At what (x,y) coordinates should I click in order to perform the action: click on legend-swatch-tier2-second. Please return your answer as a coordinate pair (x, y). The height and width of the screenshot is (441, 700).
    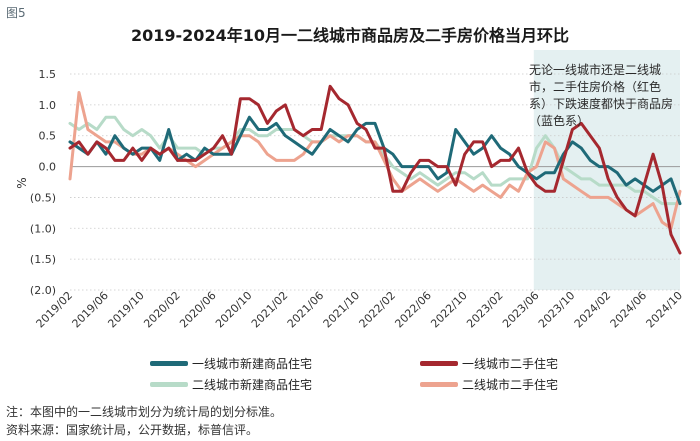
    Looking at the image, I should click on (439, 384).